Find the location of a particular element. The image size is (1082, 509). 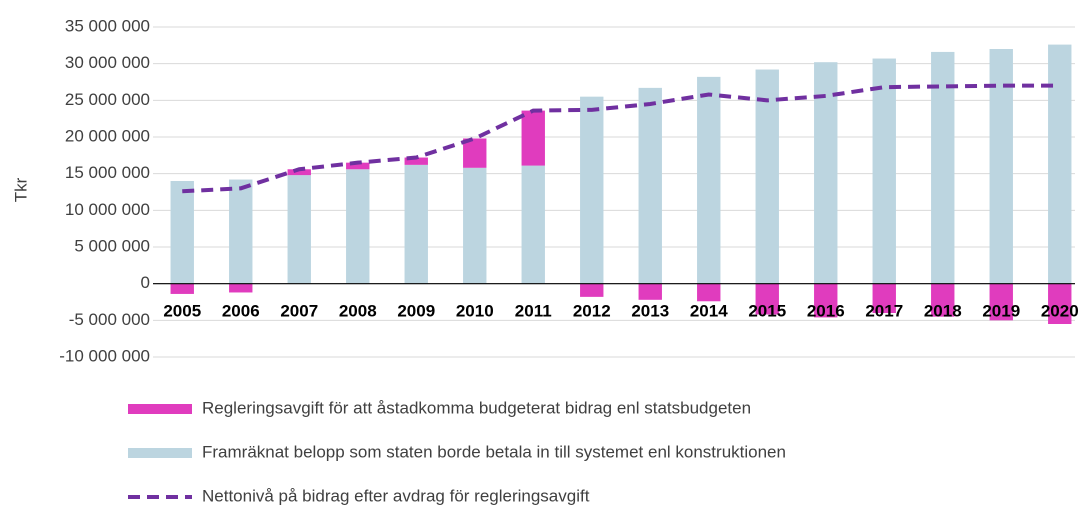

x-tick-label: 2020 is located at coordinates (1060, 310).